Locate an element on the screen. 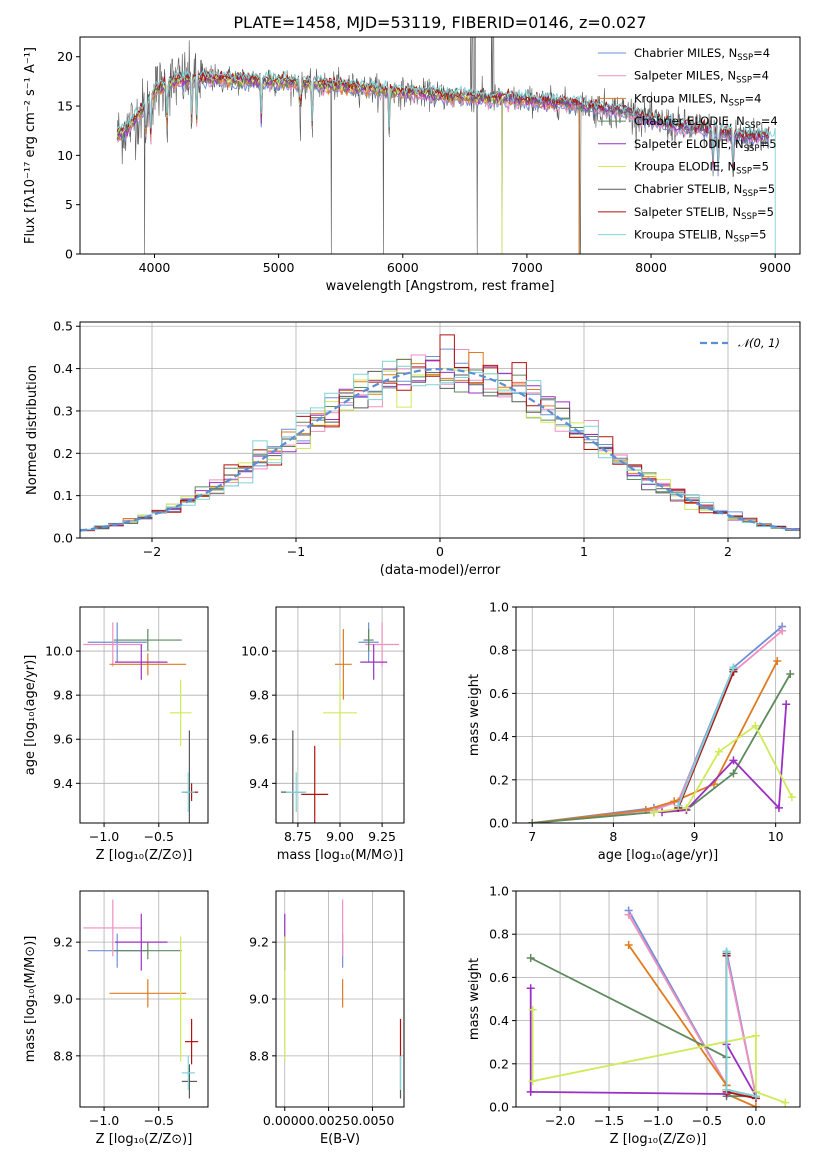  residuals-legend: 𝒩(0, 1) is located at coordinates (740, 343).